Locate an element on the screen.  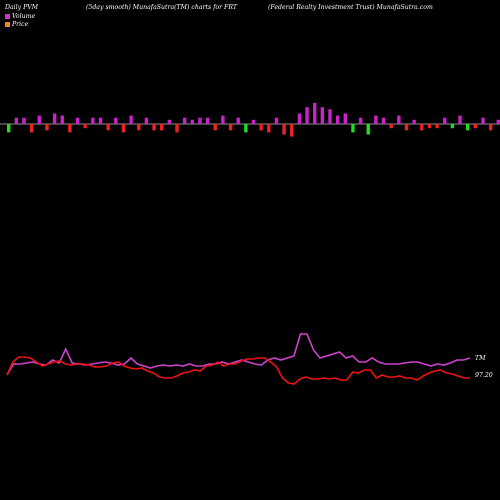
price-line is located at coordinates (238, 370).